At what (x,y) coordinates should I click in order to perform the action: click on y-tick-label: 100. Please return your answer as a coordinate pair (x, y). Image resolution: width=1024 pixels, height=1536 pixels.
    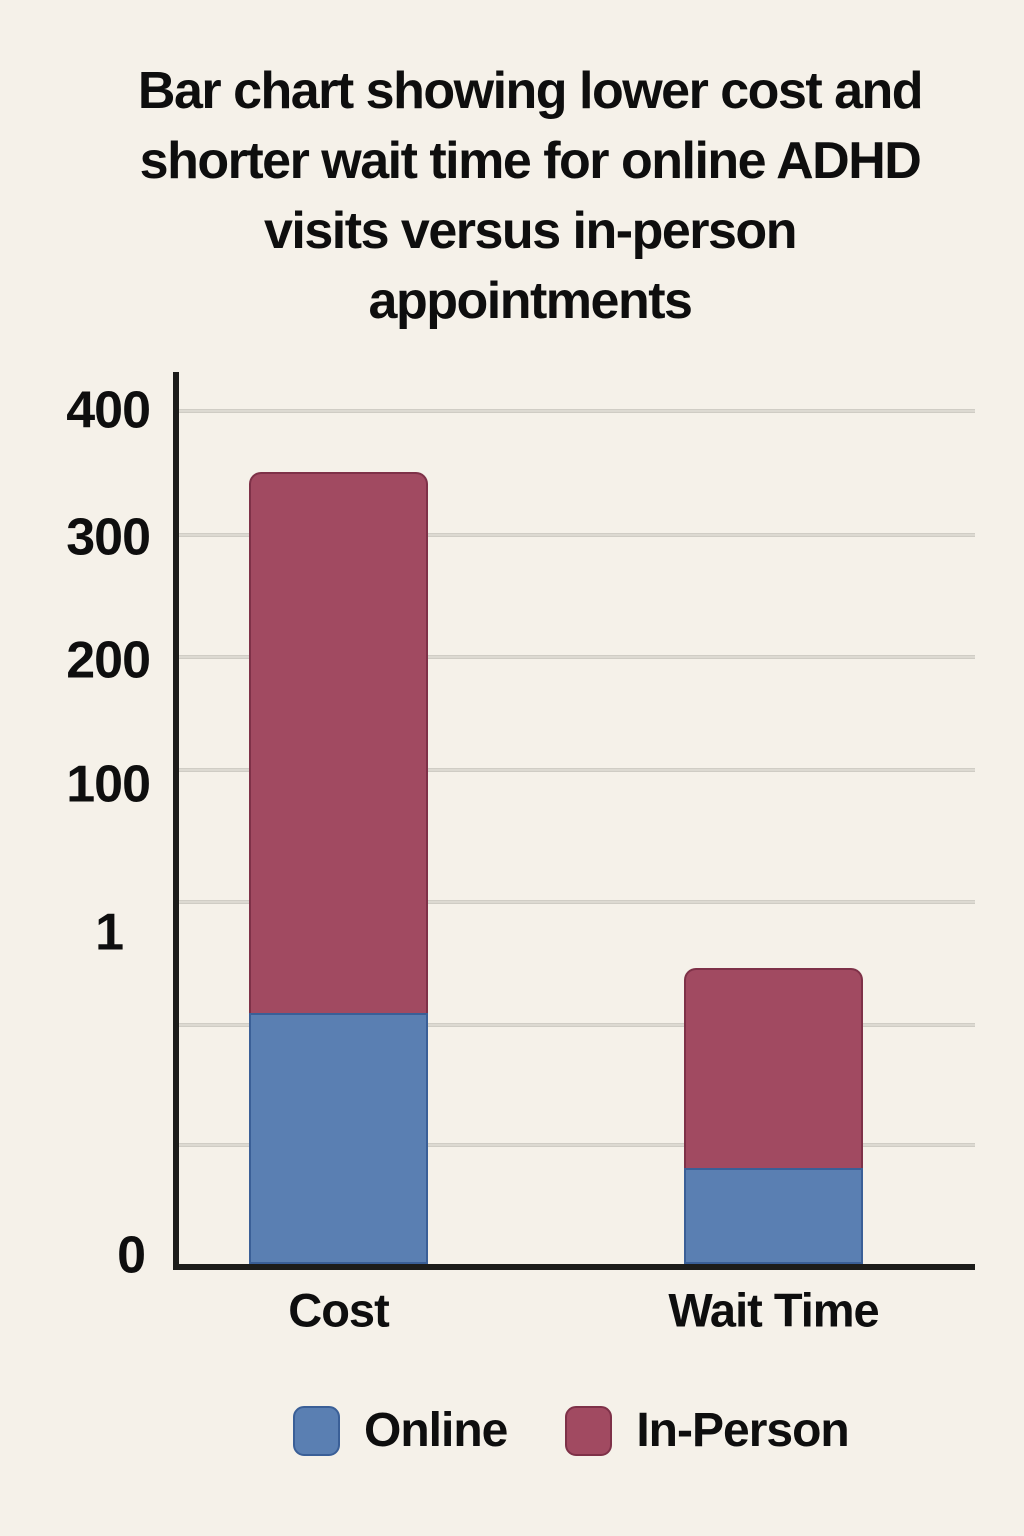
    Looking at the image, I should click on (108, 784).